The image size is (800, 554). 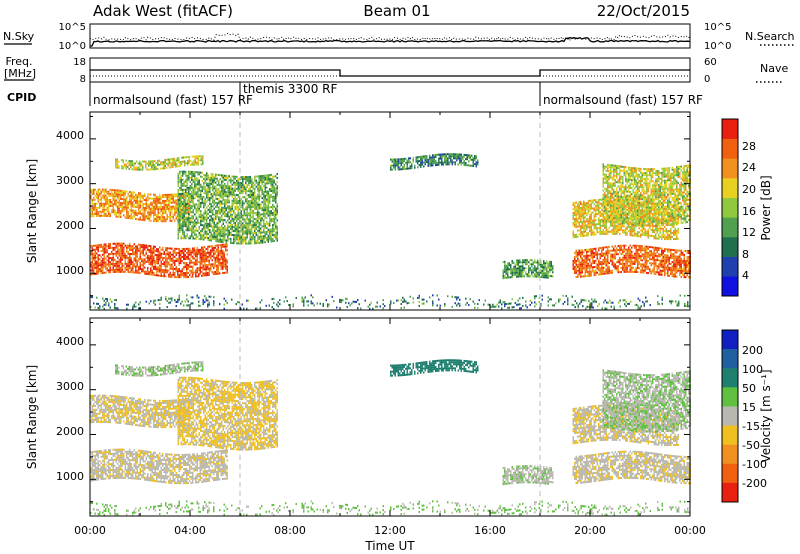 I want to click on power-cell-1911, so click(x=189, y=162).